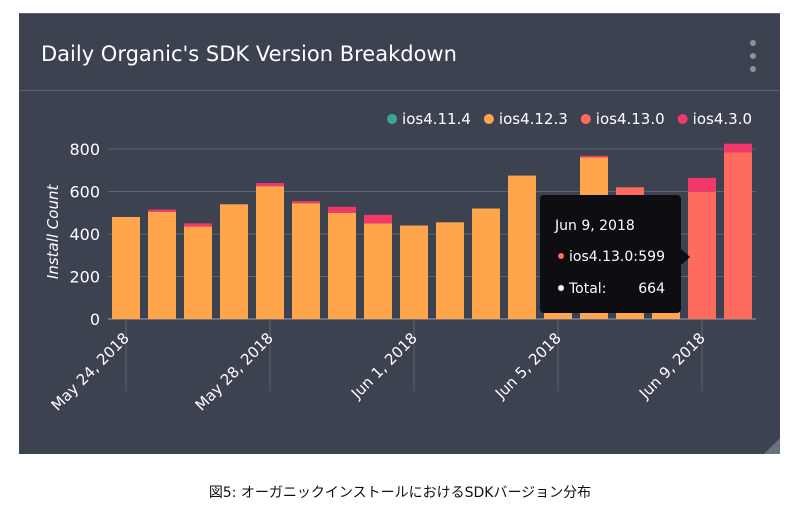  Describe the element at coordinates (84, 234) in the screenshot. I see `y-tick-label: 400` at that location.